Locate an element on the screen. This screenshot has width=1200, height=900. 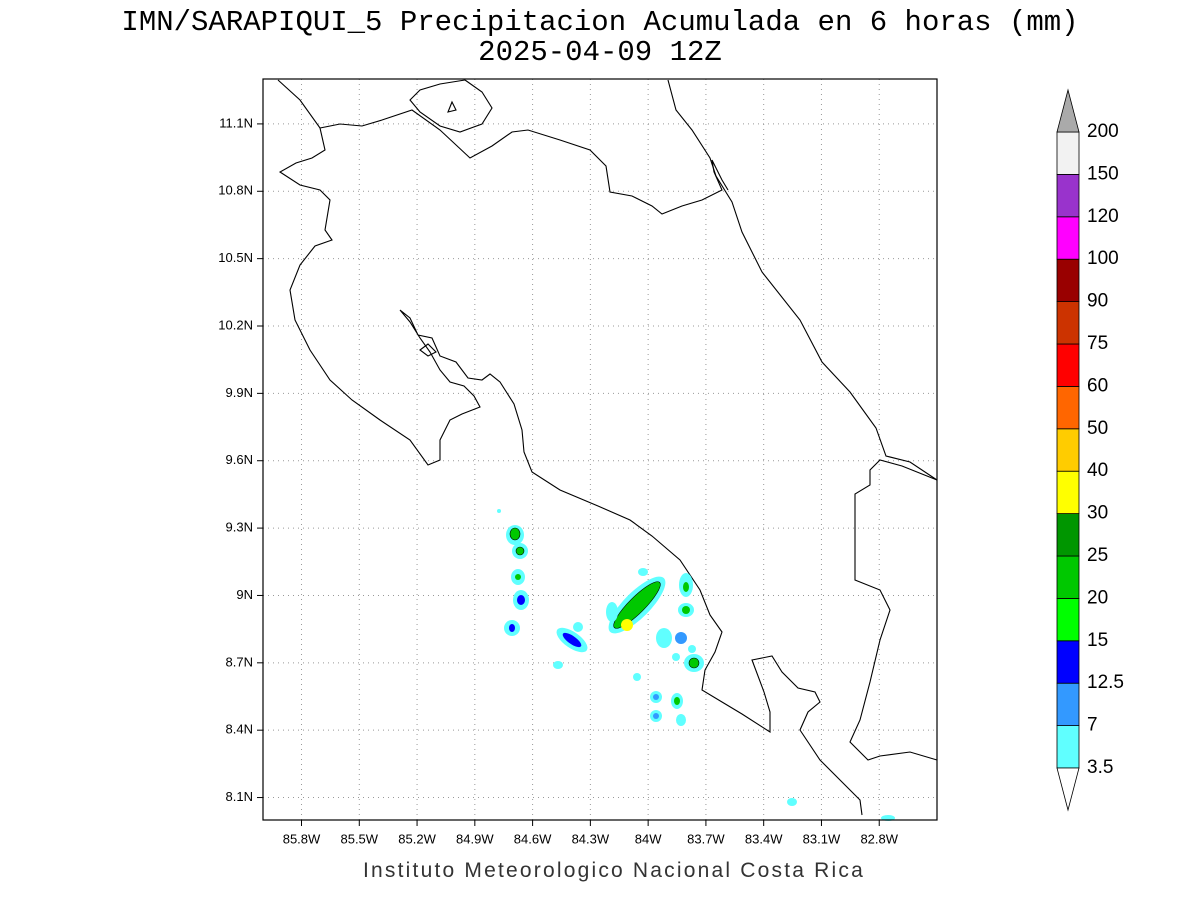
colorbar-label: 3.5 is located at coordinates (1100, 767).